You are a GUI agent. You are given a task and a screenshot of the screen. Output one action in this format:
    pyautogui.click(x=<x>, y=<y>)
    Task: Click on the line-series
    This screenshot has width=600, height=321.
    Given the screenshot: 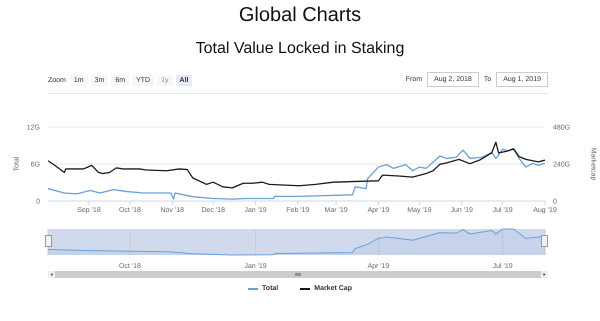 What is the action you would take?
    pyautogui.click(x=296, y=165)
    